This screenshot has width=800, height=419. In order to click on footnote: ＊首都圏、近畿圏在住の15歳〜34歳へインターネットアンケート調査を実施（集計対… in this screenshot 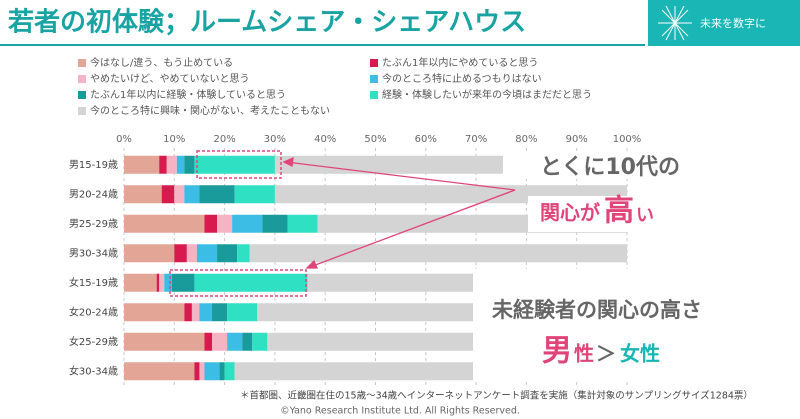, I will do `click(496, 396)`.